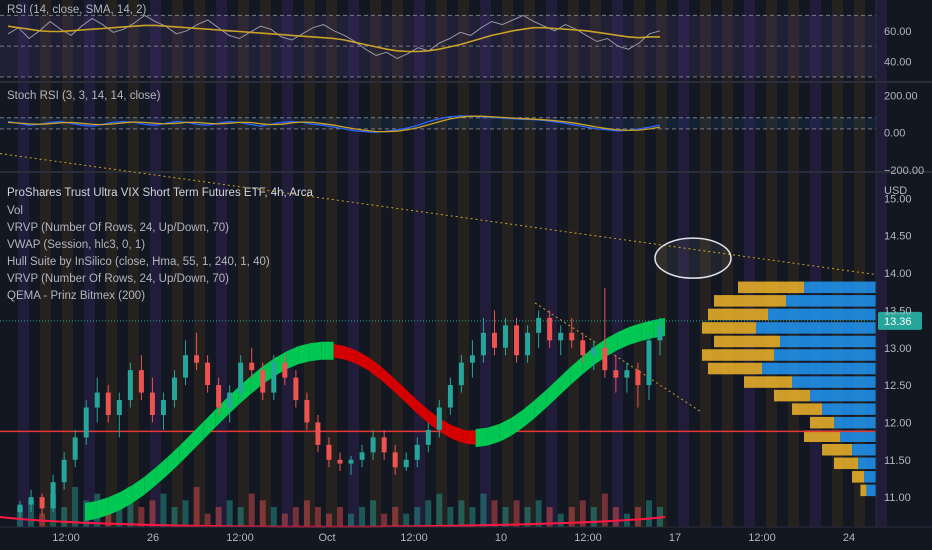 This screenshot has height=550, width=932. Describe the element at coordinates (77, 10) in the screenshot. I see `rsi-legend: RSI (14, close, SMA, 14, 2)` at that location.